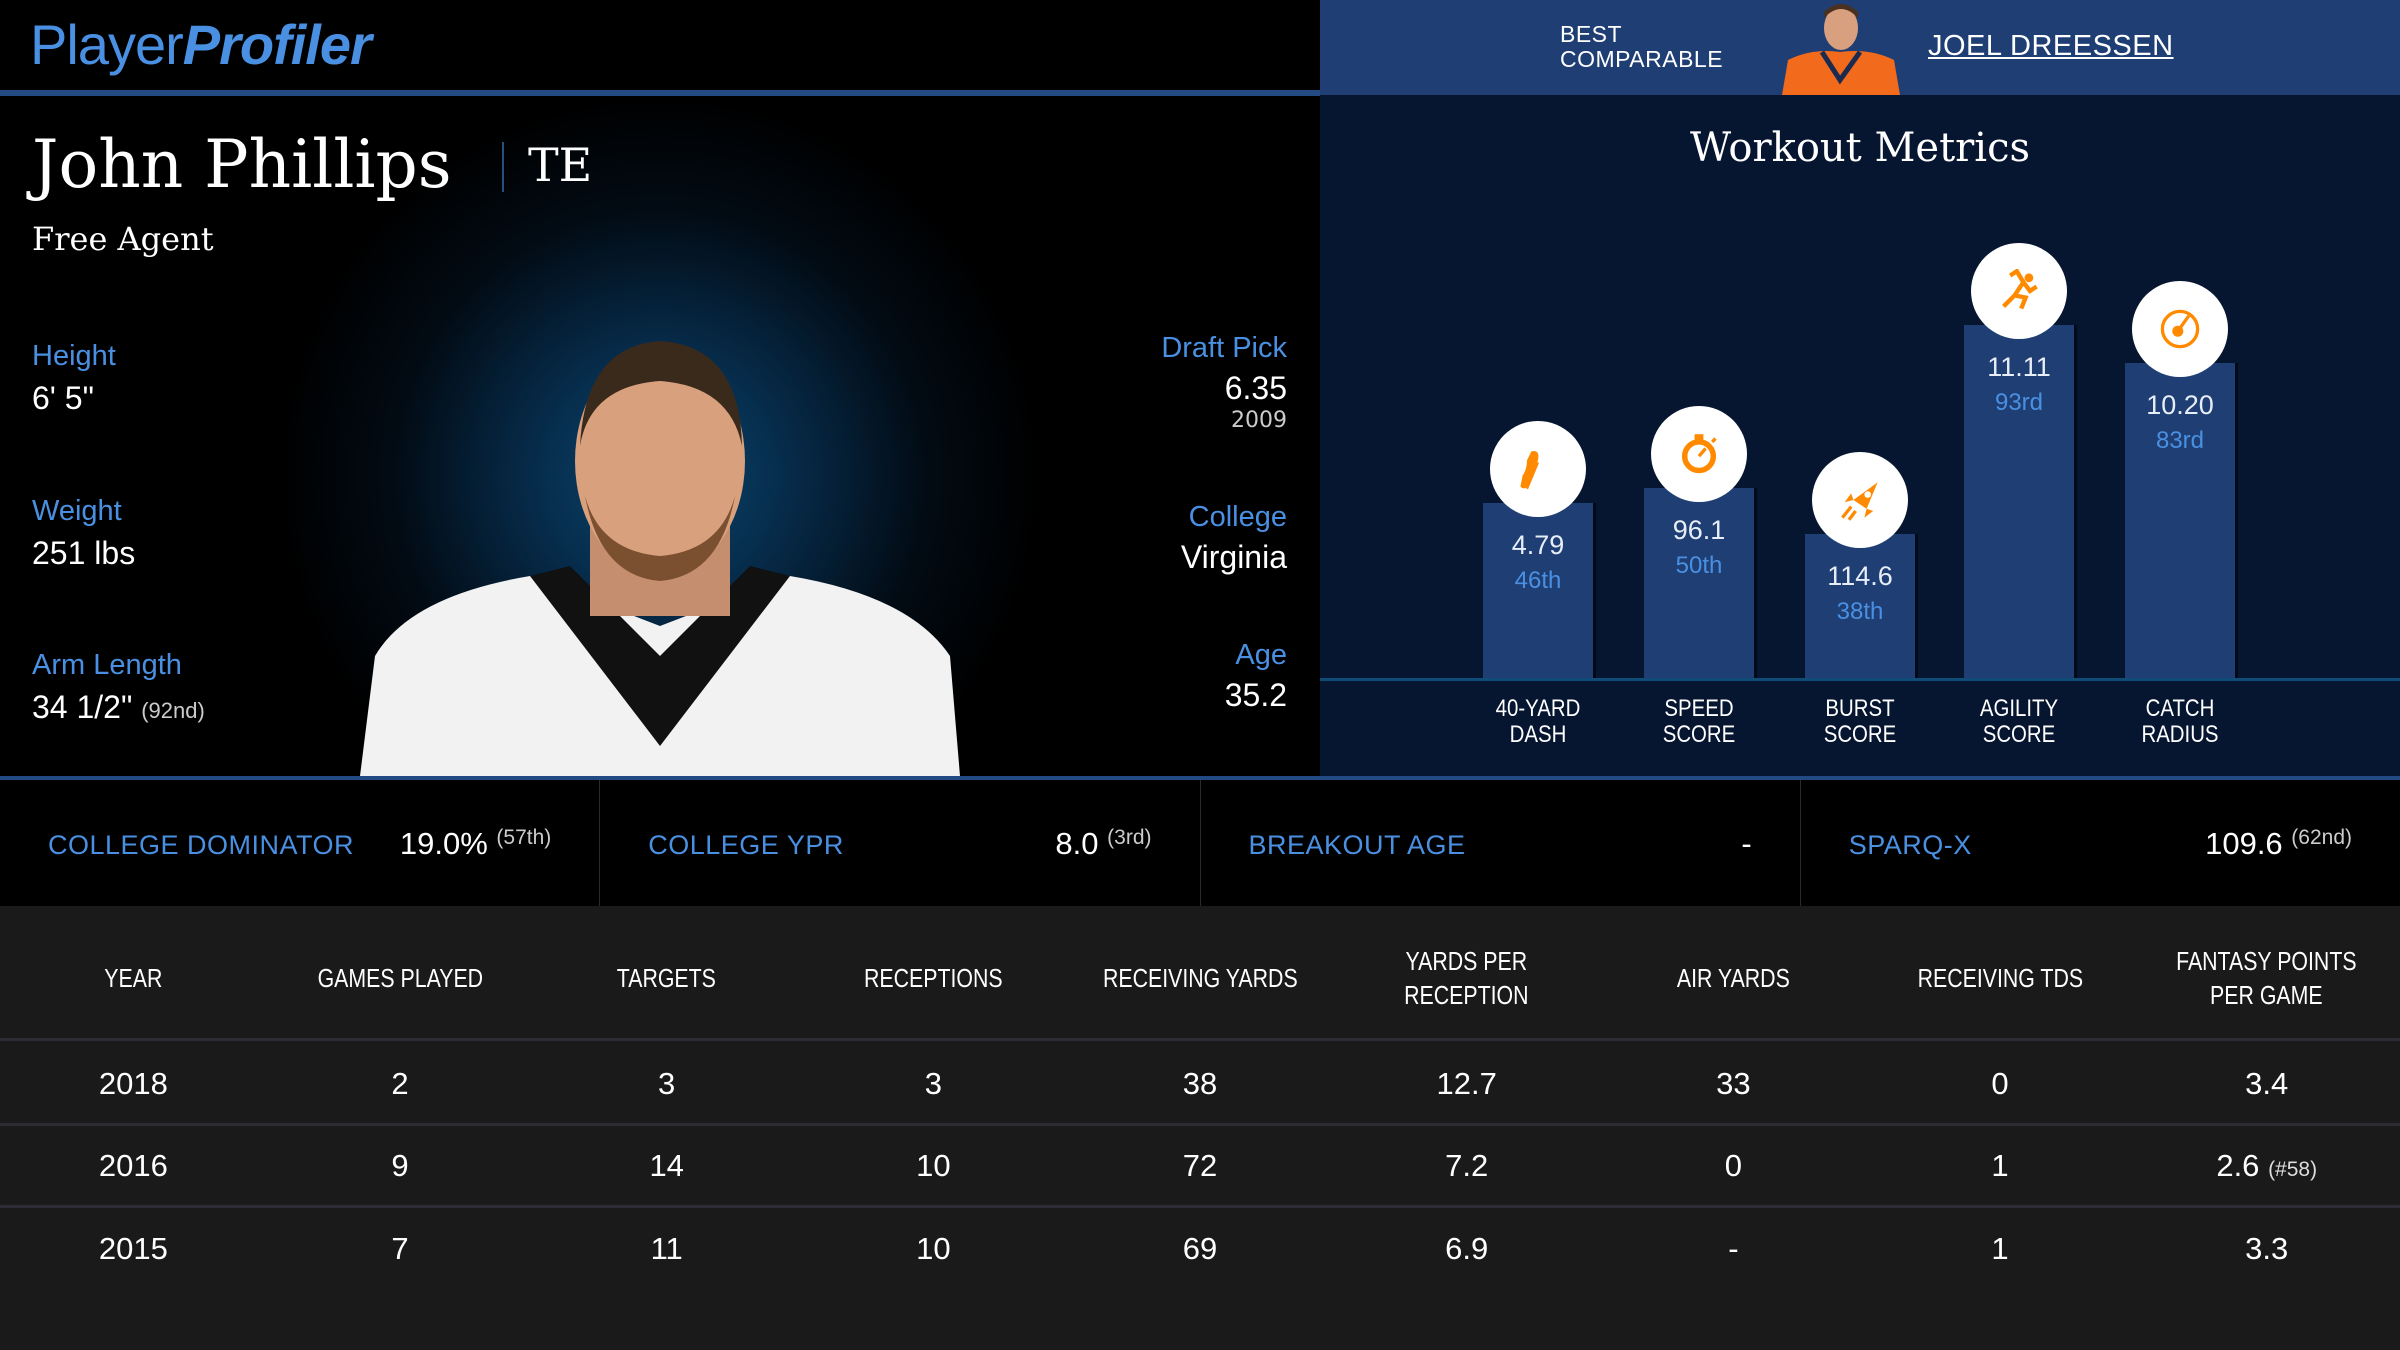 Image resolution: width=2400 pixels, height=1350 pixels. I want to click on table-cell: 7.2, so click(1467, 1165).